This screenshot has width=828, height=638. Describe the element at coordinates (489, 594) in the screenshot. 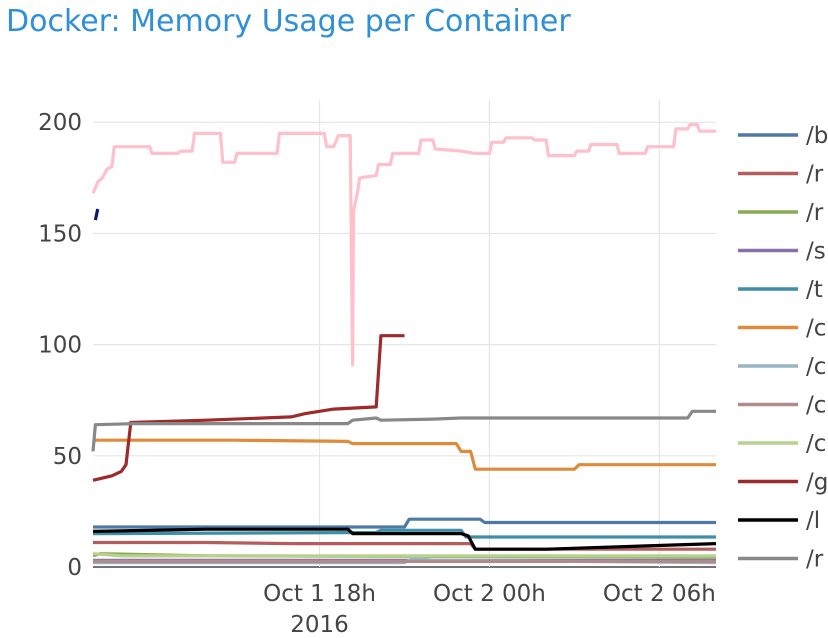

I see `x-tick-label: Oct 2 00h` at that location.